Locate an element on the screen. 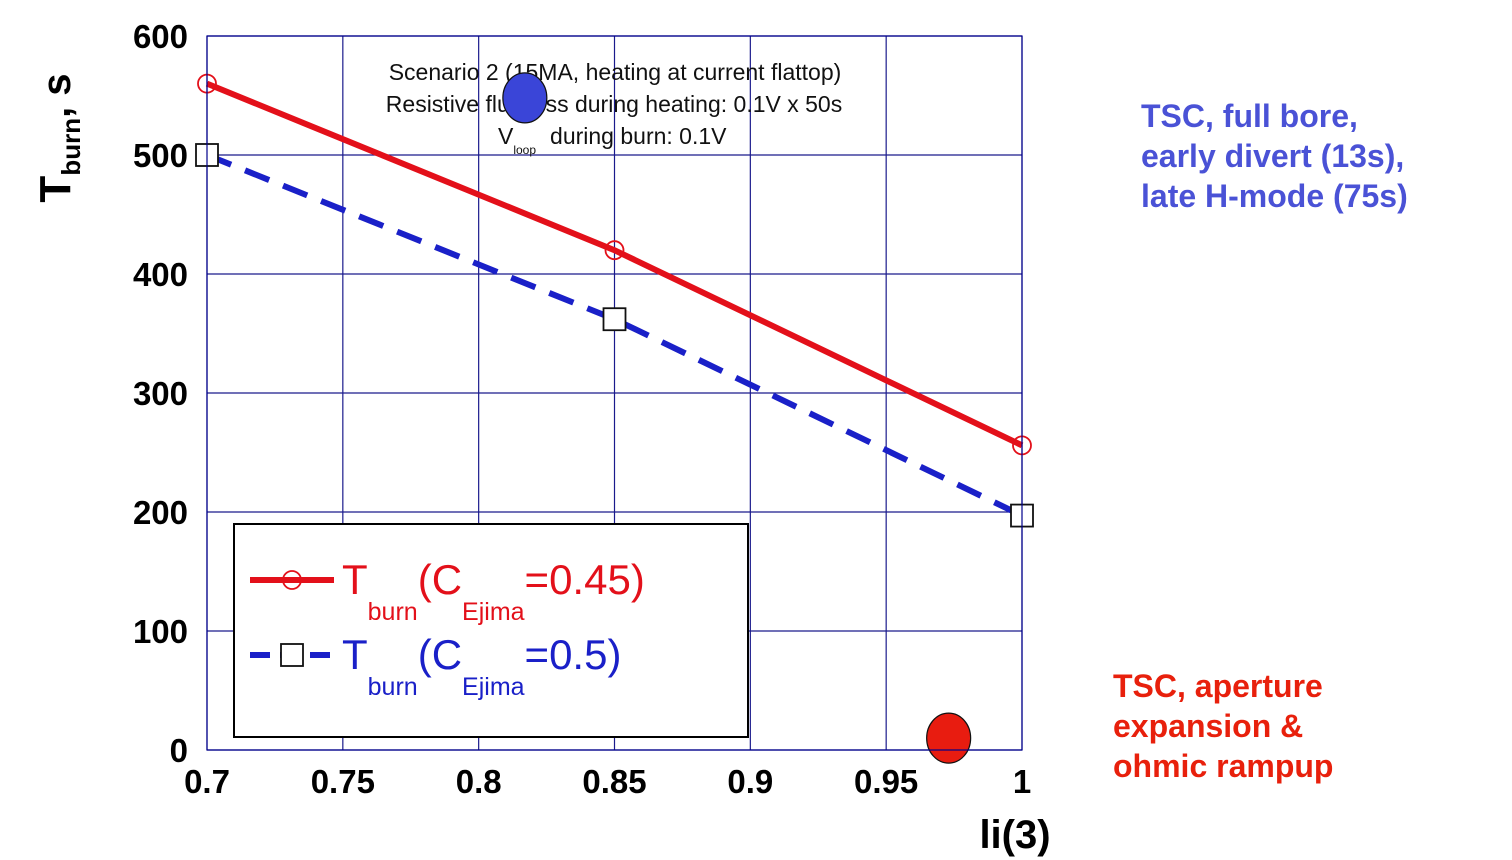 This screenshot has height=860, width=1512. annotation-line-3: Vloop during burn: 0.1V is located at coordinates (612, 140).